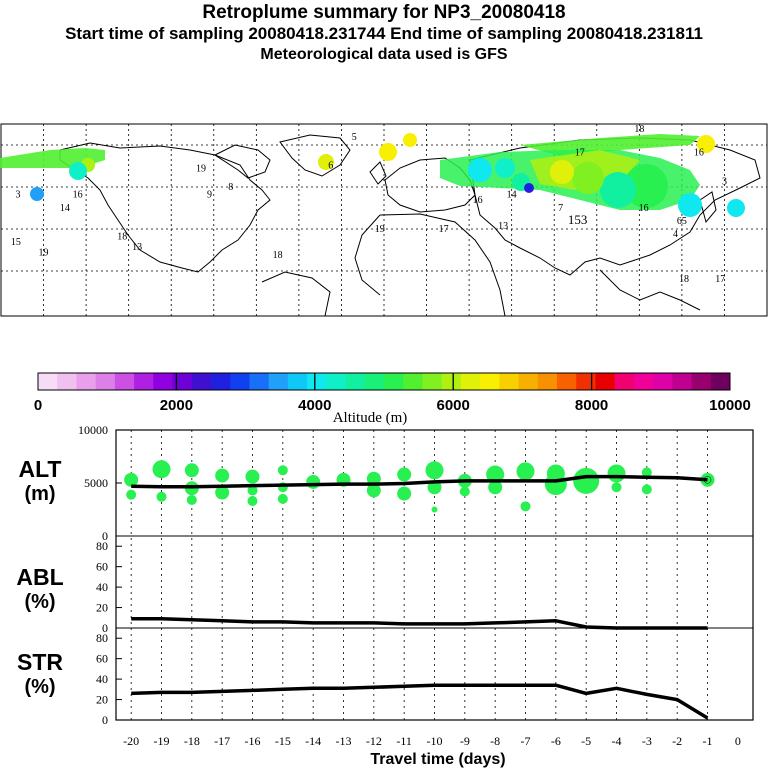 The width and height of the screenshot is (768, 768). Describe the element at coordinates (102, 700) in the screenshot. I see `y-tick-label: 20` at that location.